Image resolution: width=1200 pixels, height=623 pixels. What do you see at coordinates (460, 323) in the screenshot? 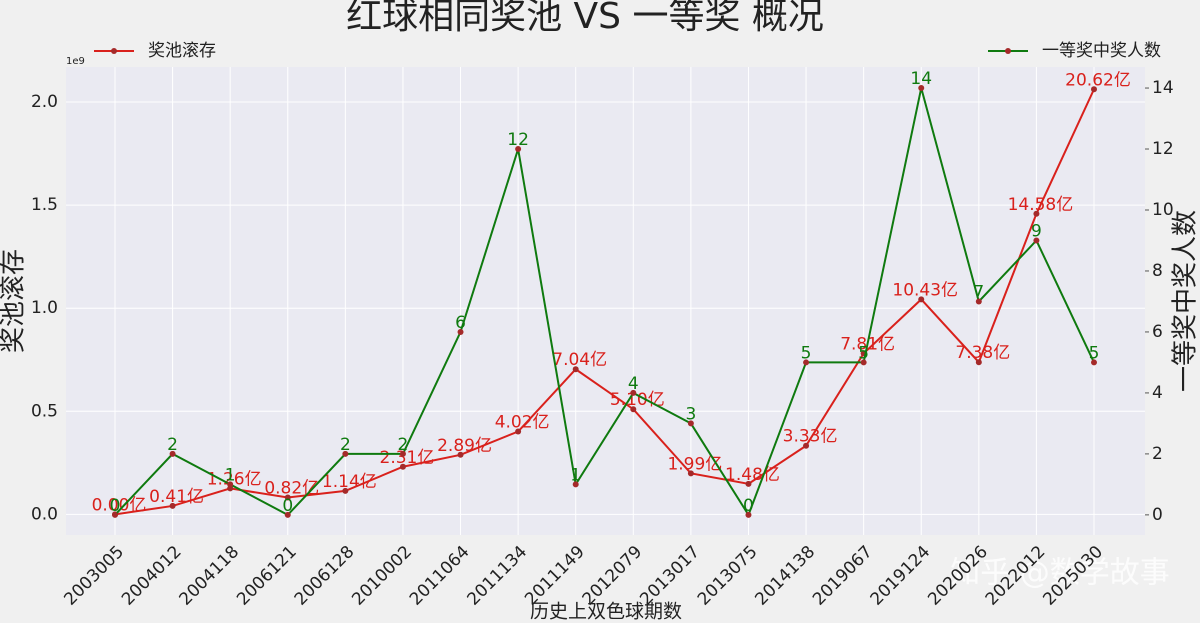
I see `data-label: 6` at bounding box center [460, 323].